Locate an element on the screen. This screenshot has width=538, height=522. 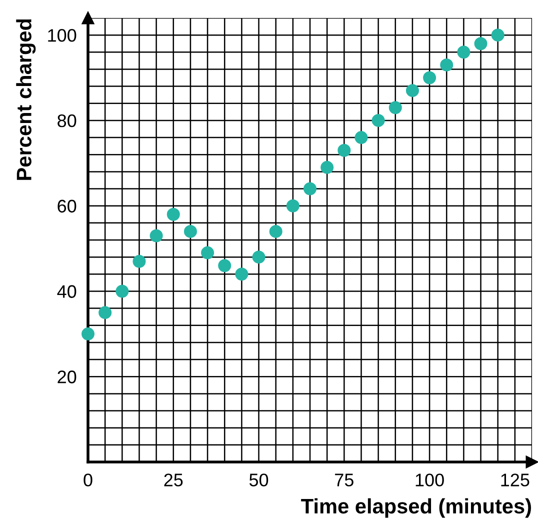
x-tick-label: 125 is located at coordinates (515, 480).